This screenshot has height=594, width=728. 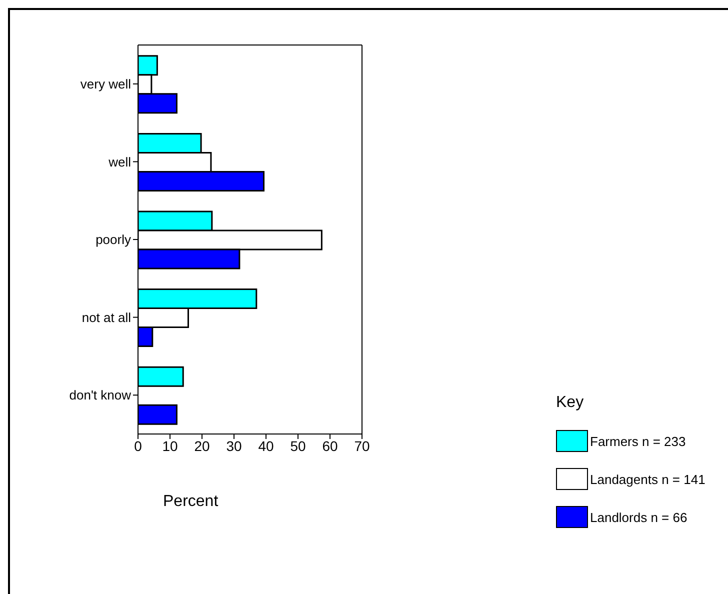 What do you see at coordinates (120, 162) in the screenshot?
I see `y-tick-label: well` at bounding box center [120, 162].